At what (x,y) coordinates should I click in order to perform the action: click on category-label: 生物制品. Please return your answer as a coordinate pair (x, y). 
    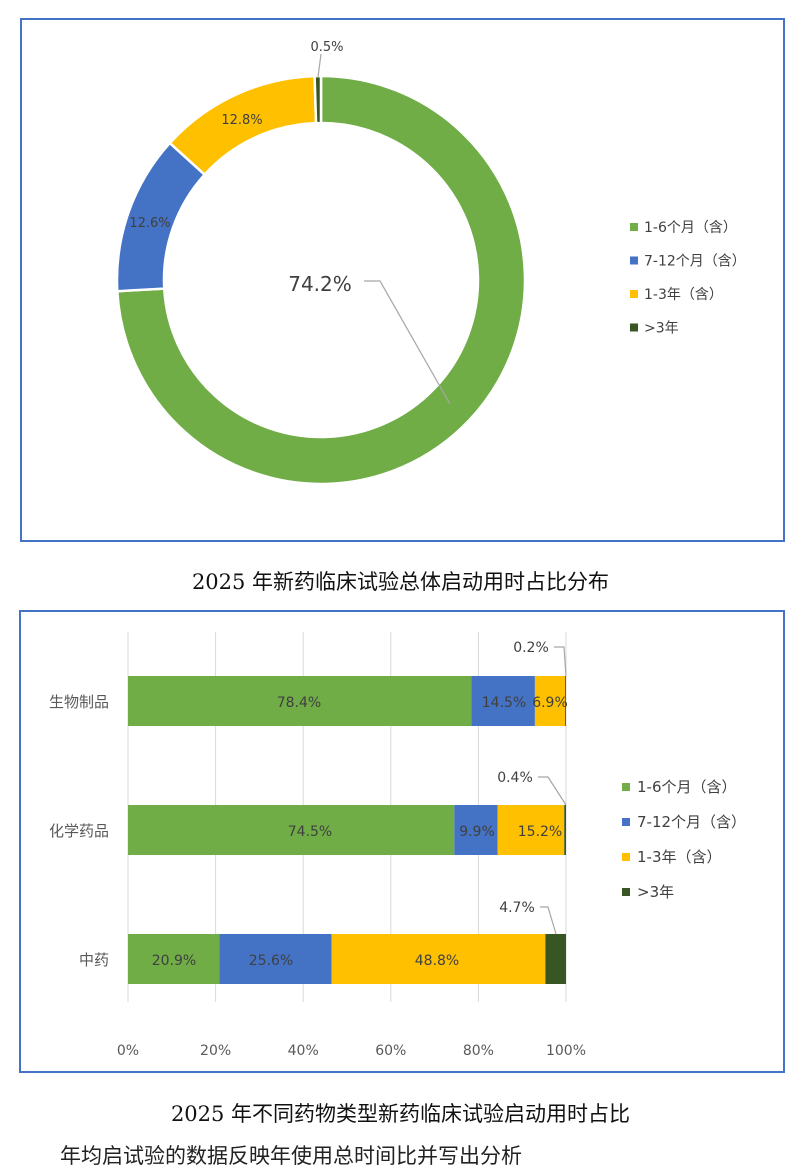
    Looking at the image, I should click on (79, 702).